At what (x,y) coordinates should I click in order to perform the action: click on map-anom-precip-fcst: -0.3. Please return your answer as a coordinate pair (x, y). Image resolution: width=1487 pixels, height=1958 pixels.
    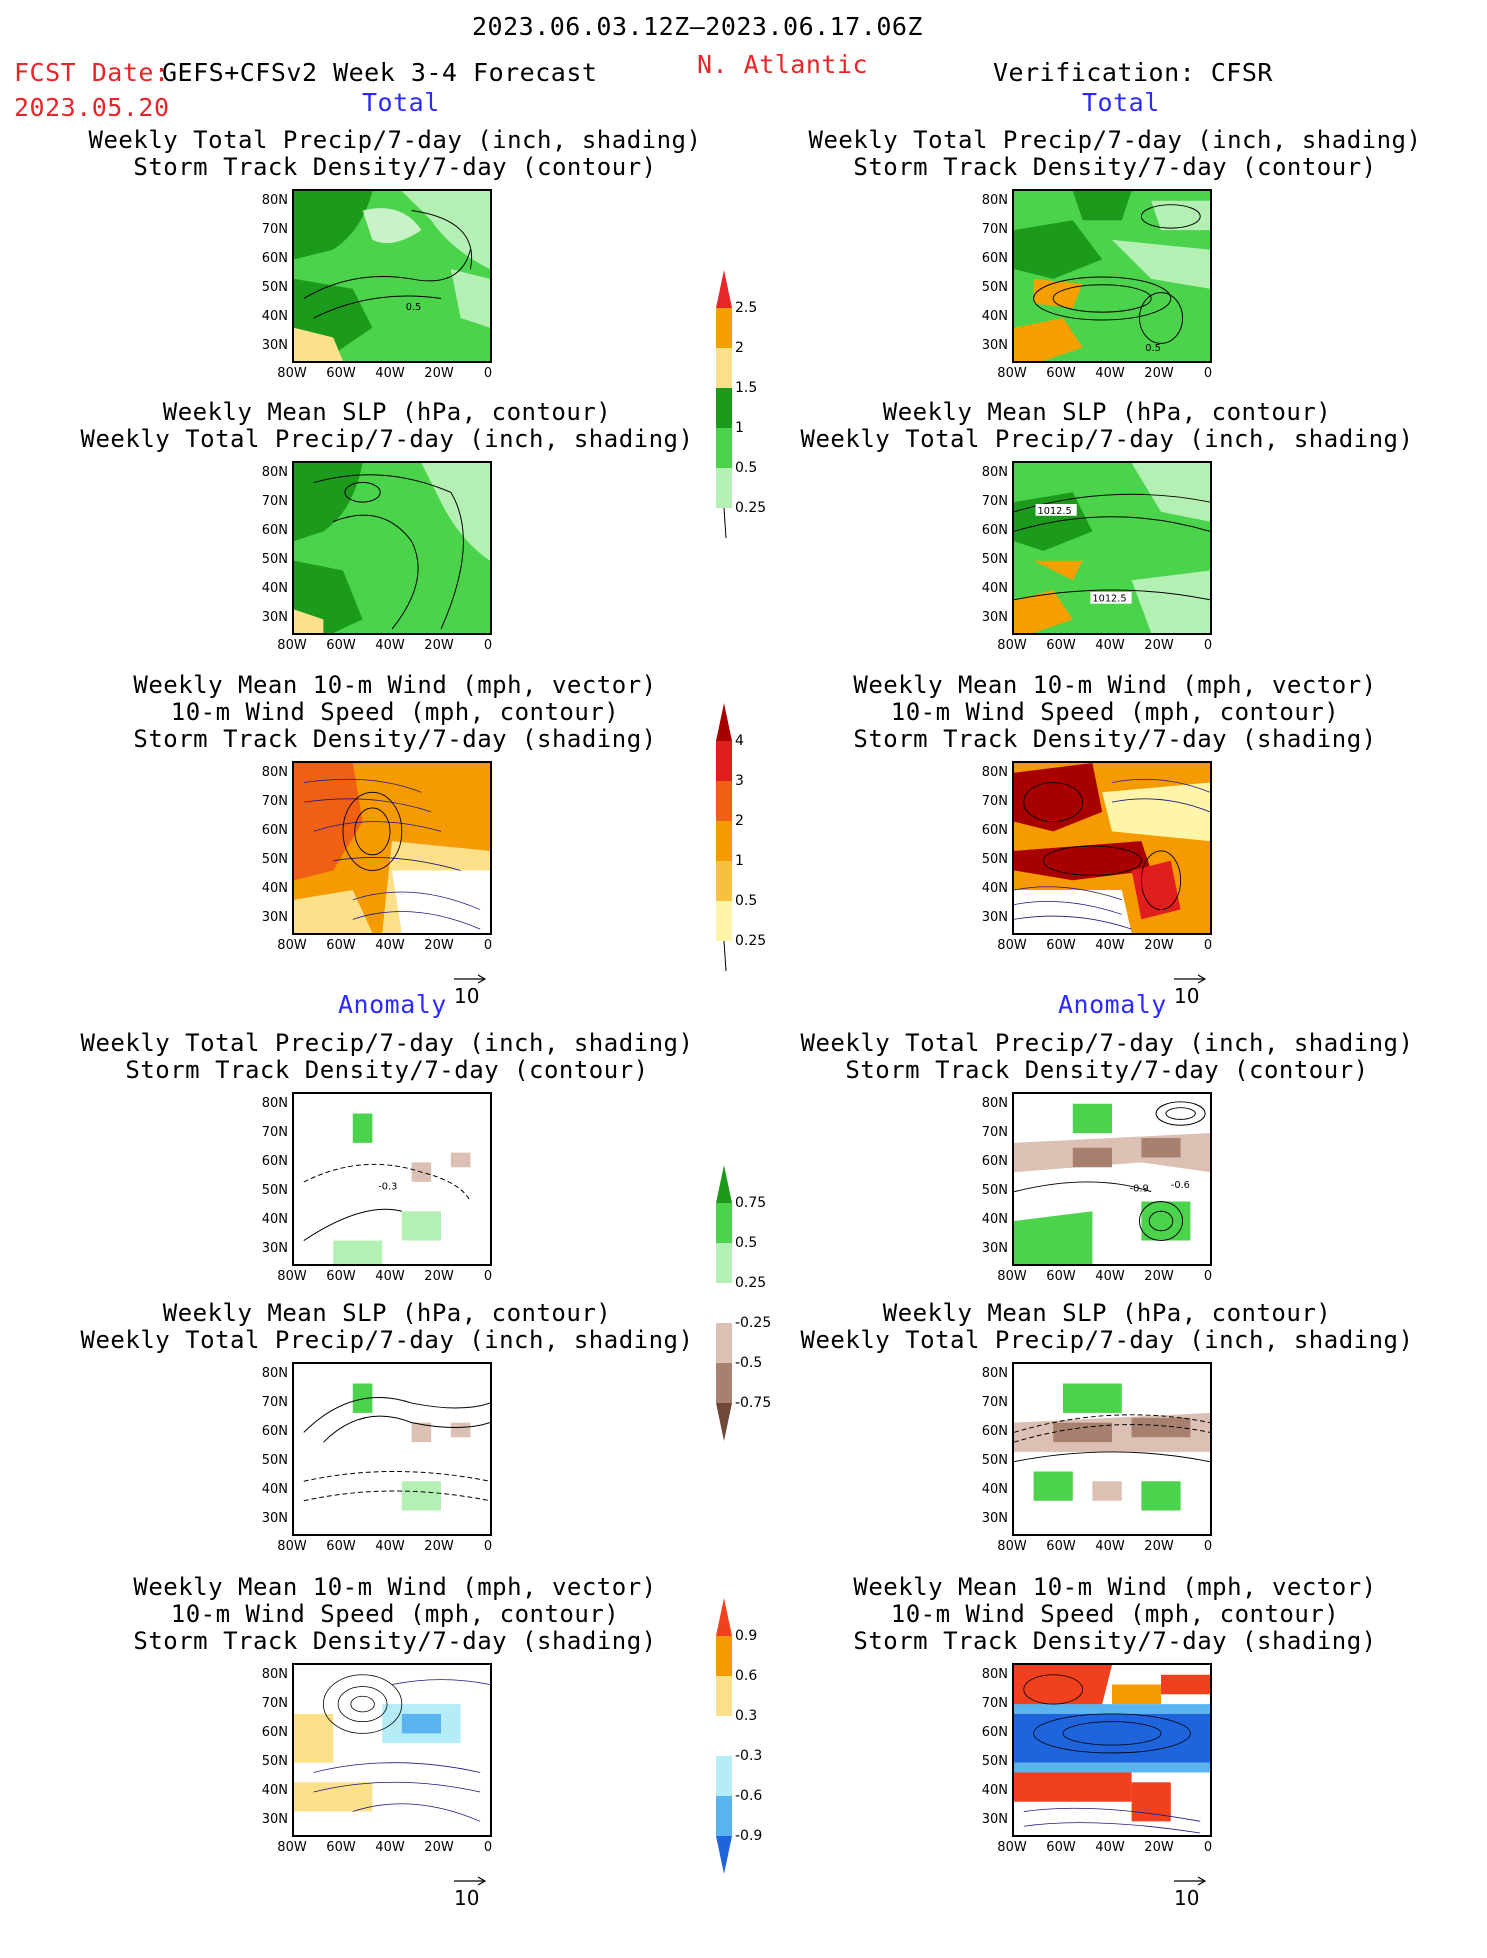
    Looking at the image, I should click on (392, 1179).